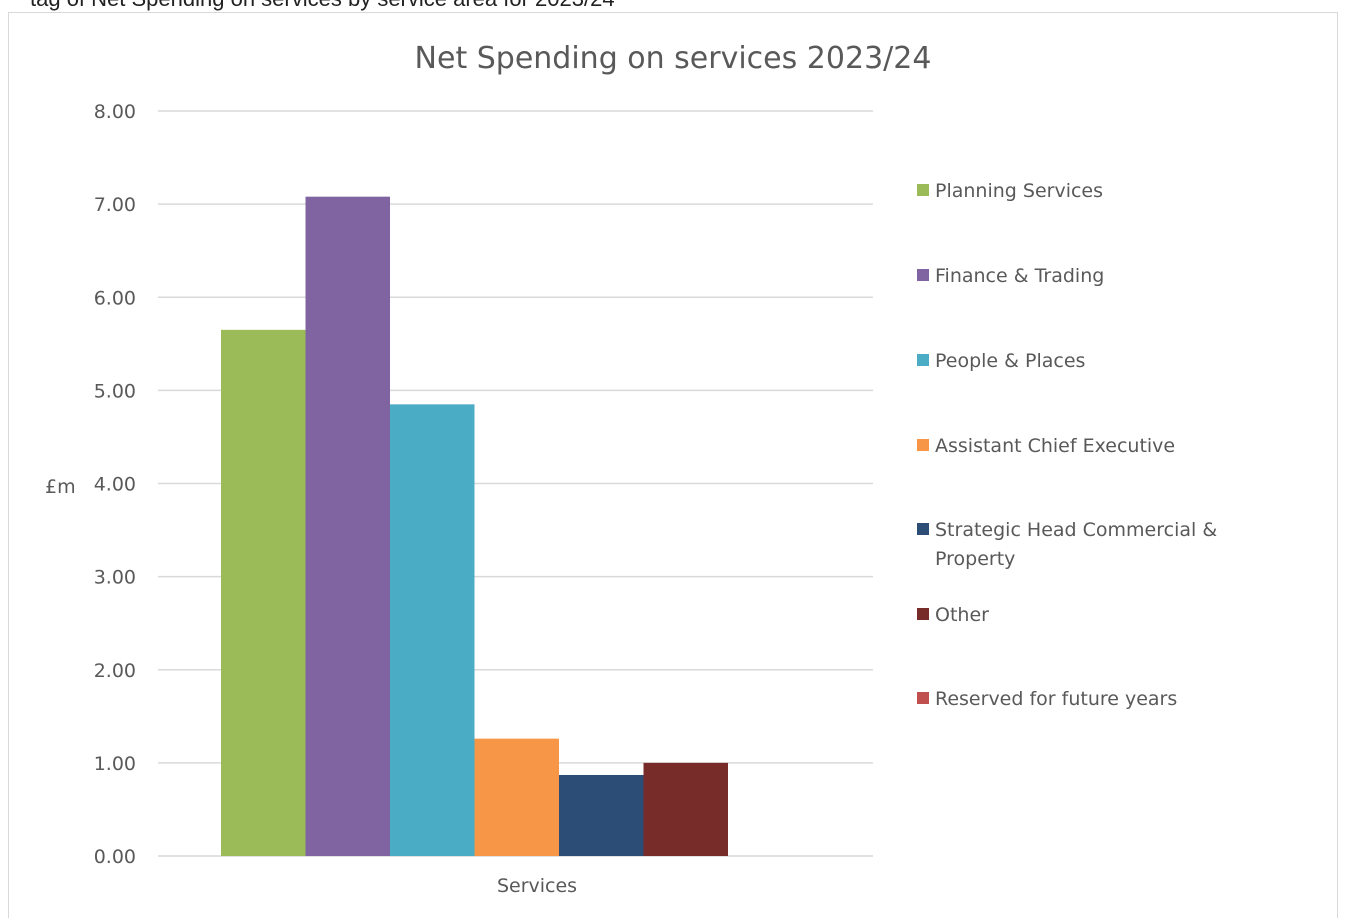 This screenshot has width=1345, height=918. Describe the element at coordinates (516, 797) in the screenshot. I see `bar-assistant-chief-executive` at that location.